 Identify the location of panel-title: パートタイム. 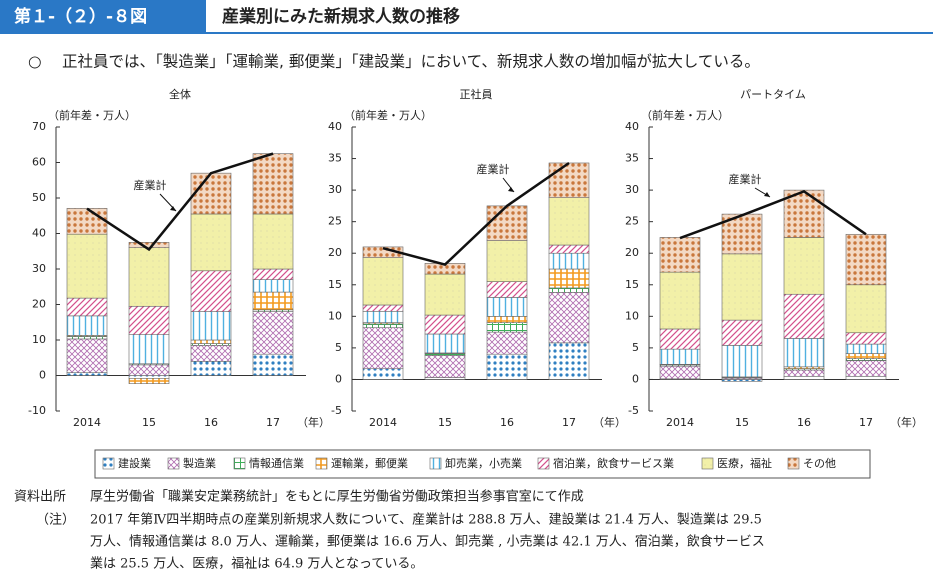
(773, 94).